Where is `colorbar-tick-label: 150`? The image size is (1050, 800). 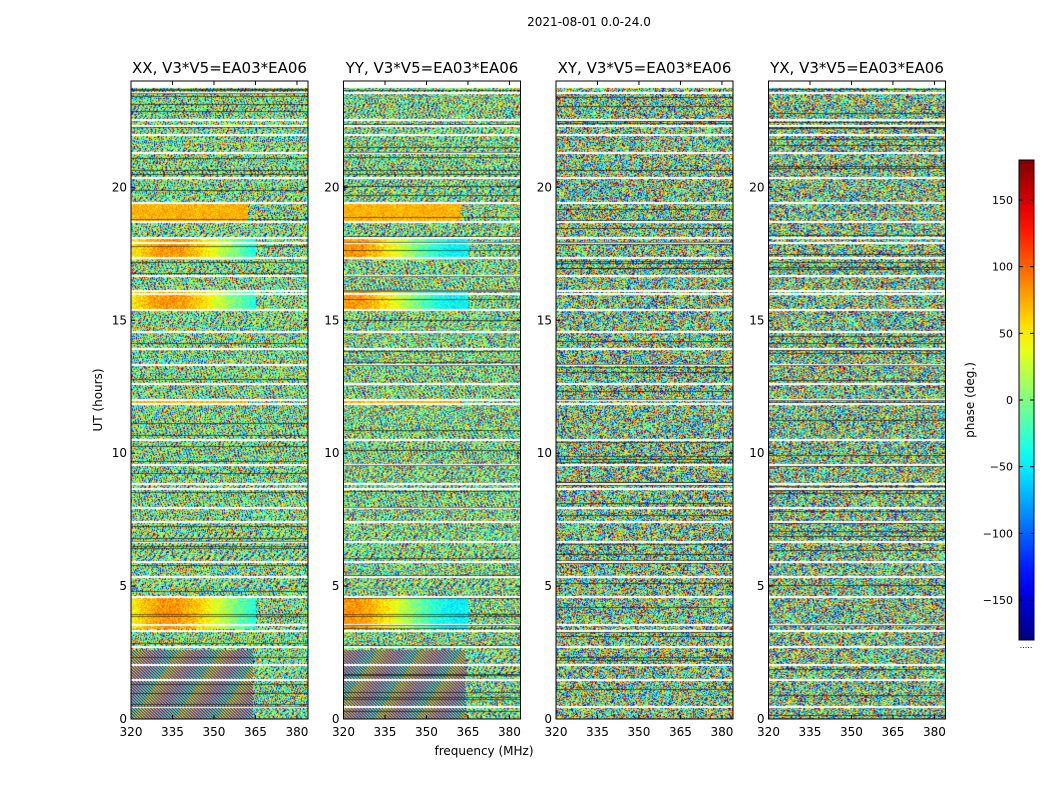 colorbar-tick-label: 150 is located at coordinates (1002, 200).